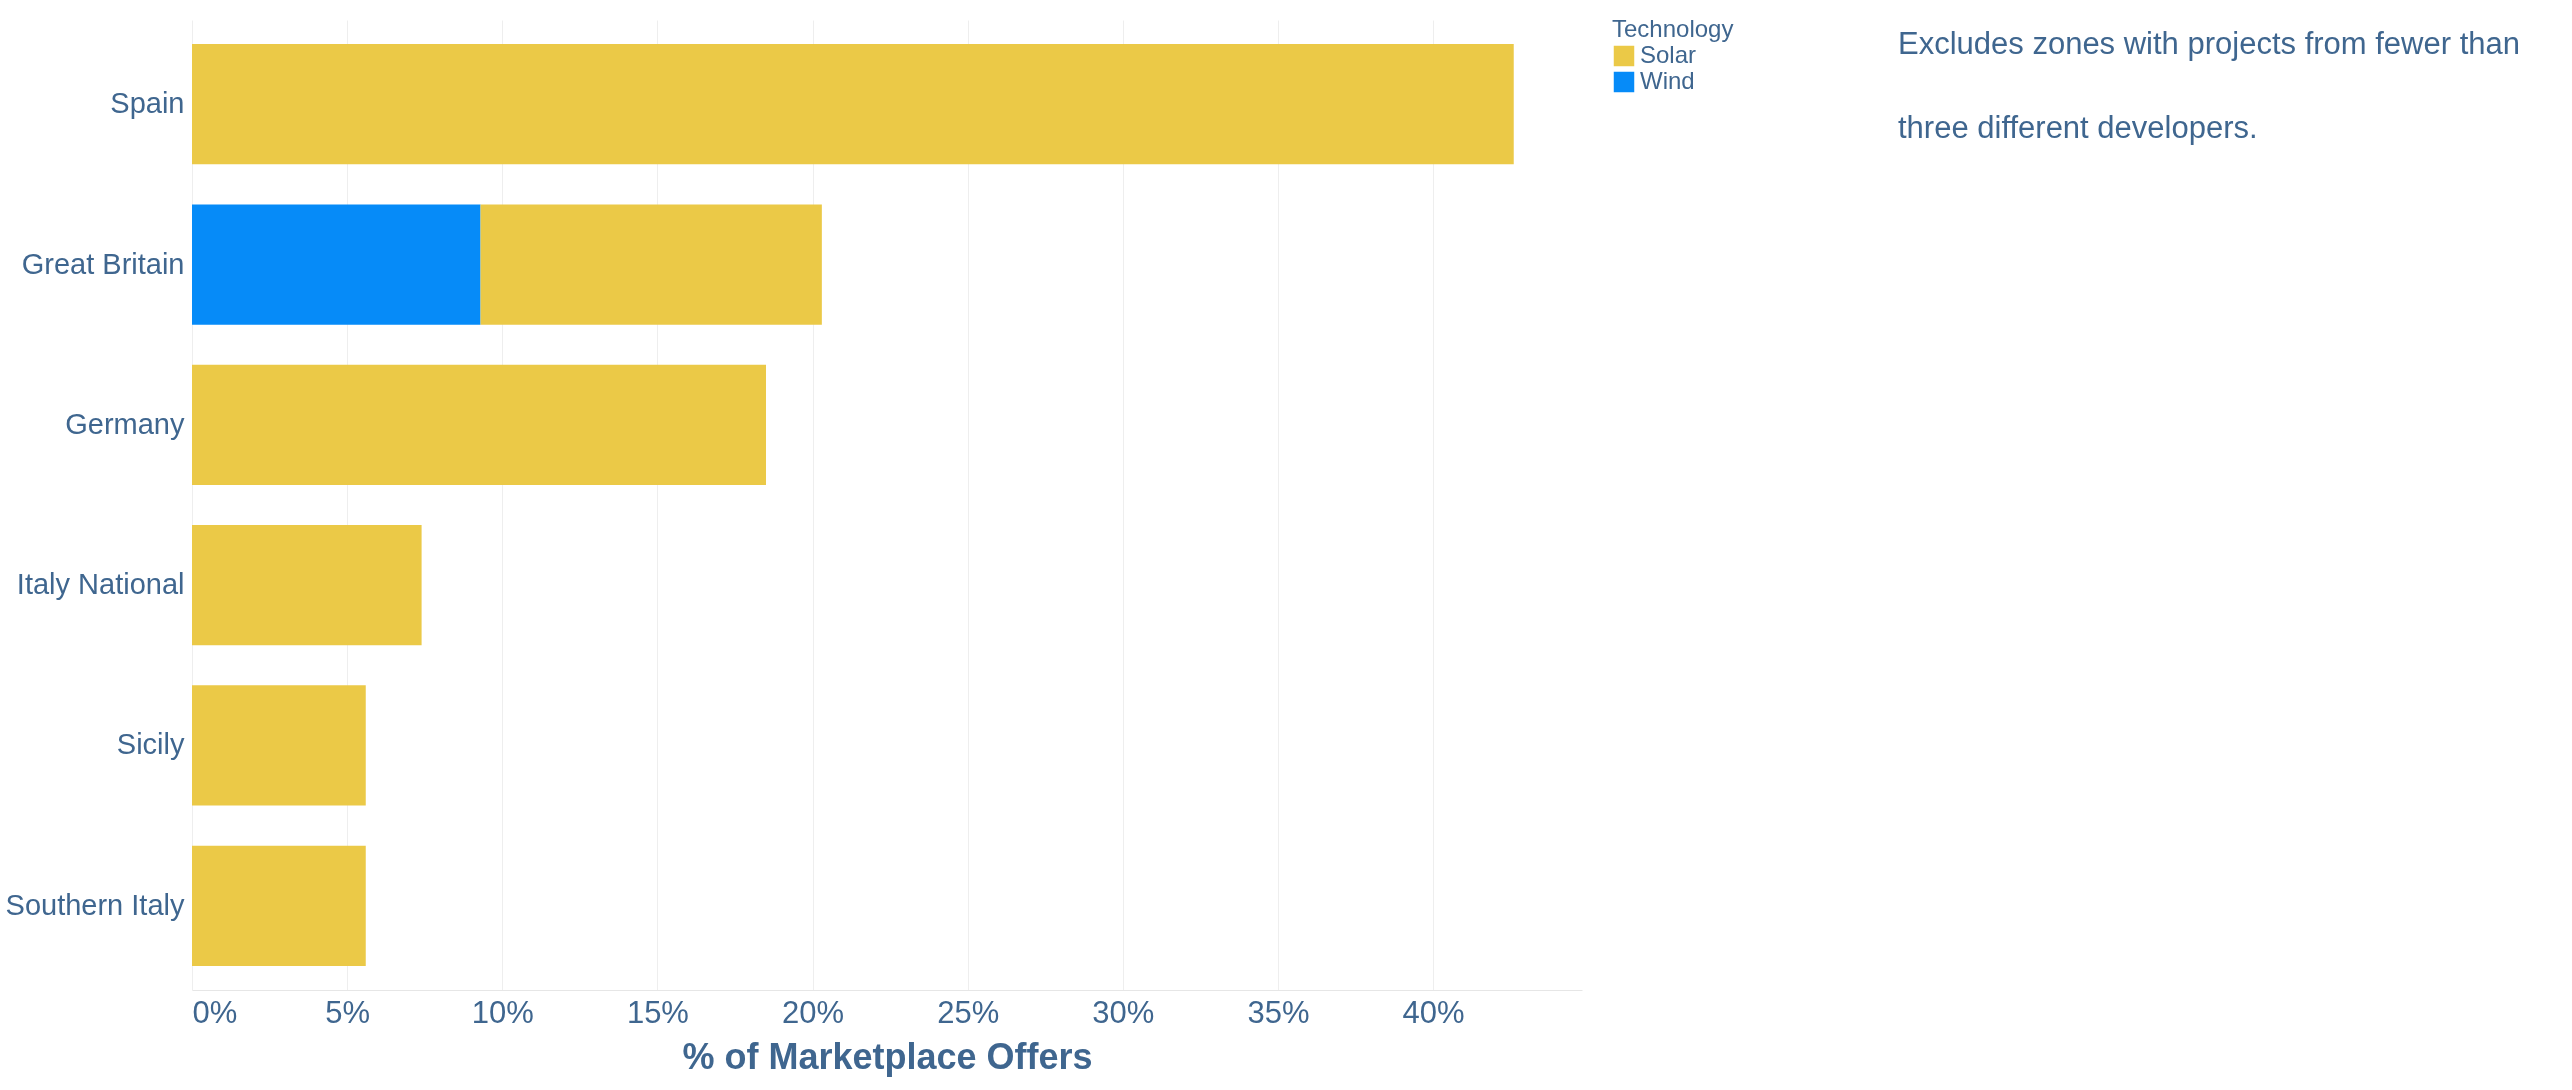 This screenshot has width=2572, height=1090. Describe the element at coordinates (147, 103) in the screenshot. I see `y-tick-label: Spain` at that location.